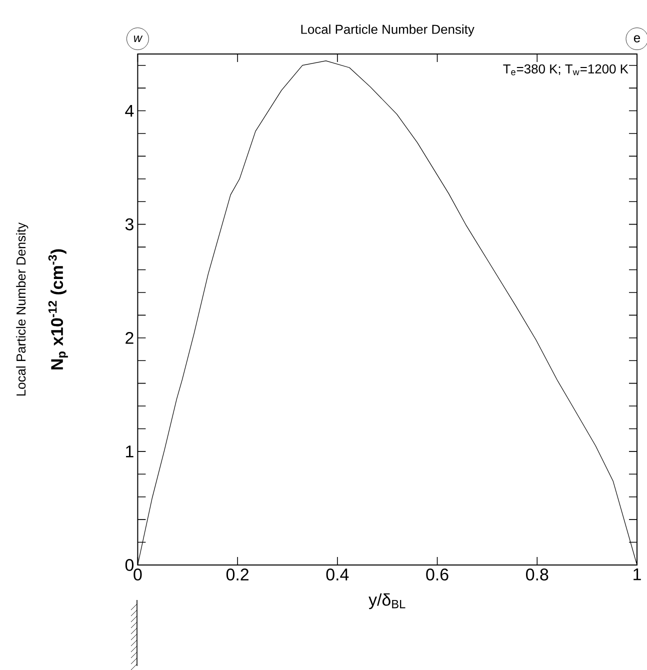 Image resolution: width=647 pixels, height=670 pixels. What do you see at coordinates (565, 70) in the screenshot?
I see `annotation: T$_{e}$=380 K; T$_{w}$=1200 K` at bounding box center [565, 70].